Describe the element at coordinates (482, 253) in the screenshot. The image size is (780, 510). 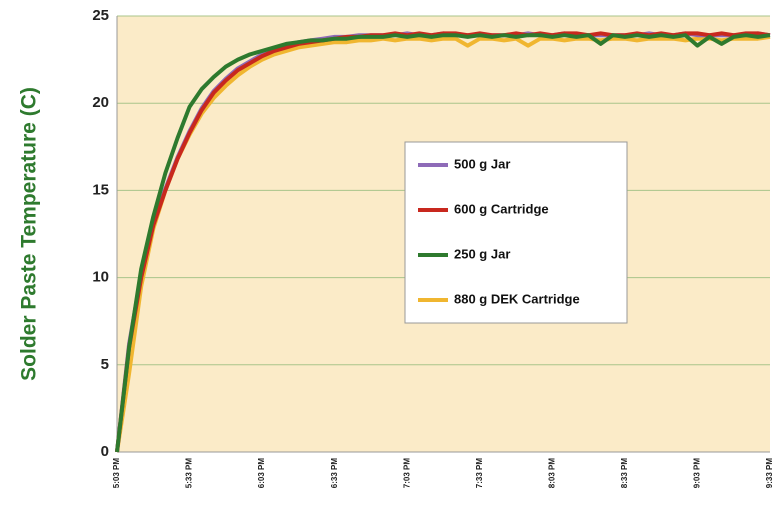
I see `legend-label: 250 g Jar` at that location.